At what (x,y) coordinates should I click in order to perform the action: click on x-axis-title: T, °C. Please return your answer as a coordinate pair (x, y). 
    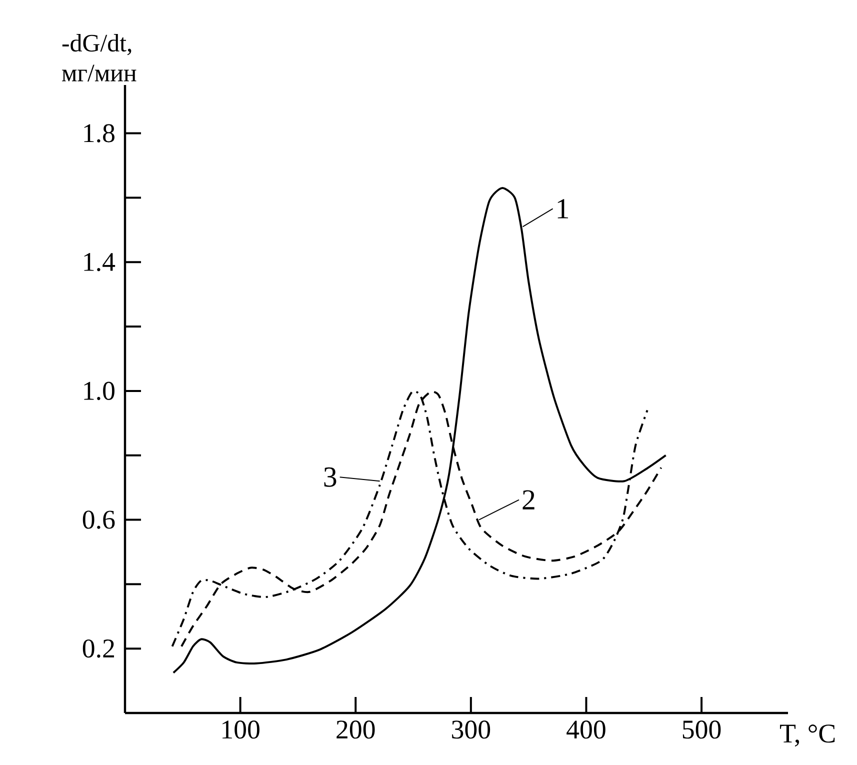
    Looking at the image, I should click on (807, 735).